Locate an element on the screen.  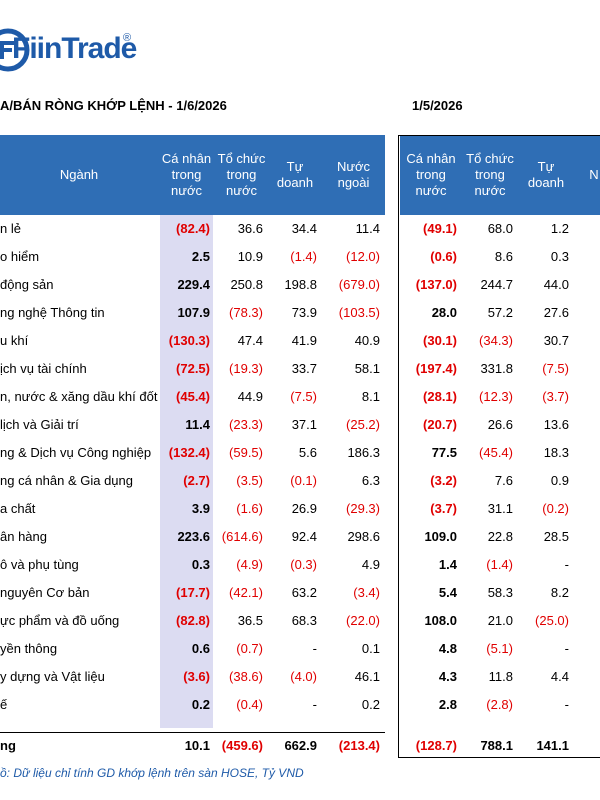
column-header: Ngành is located at coordinates (79, 174).